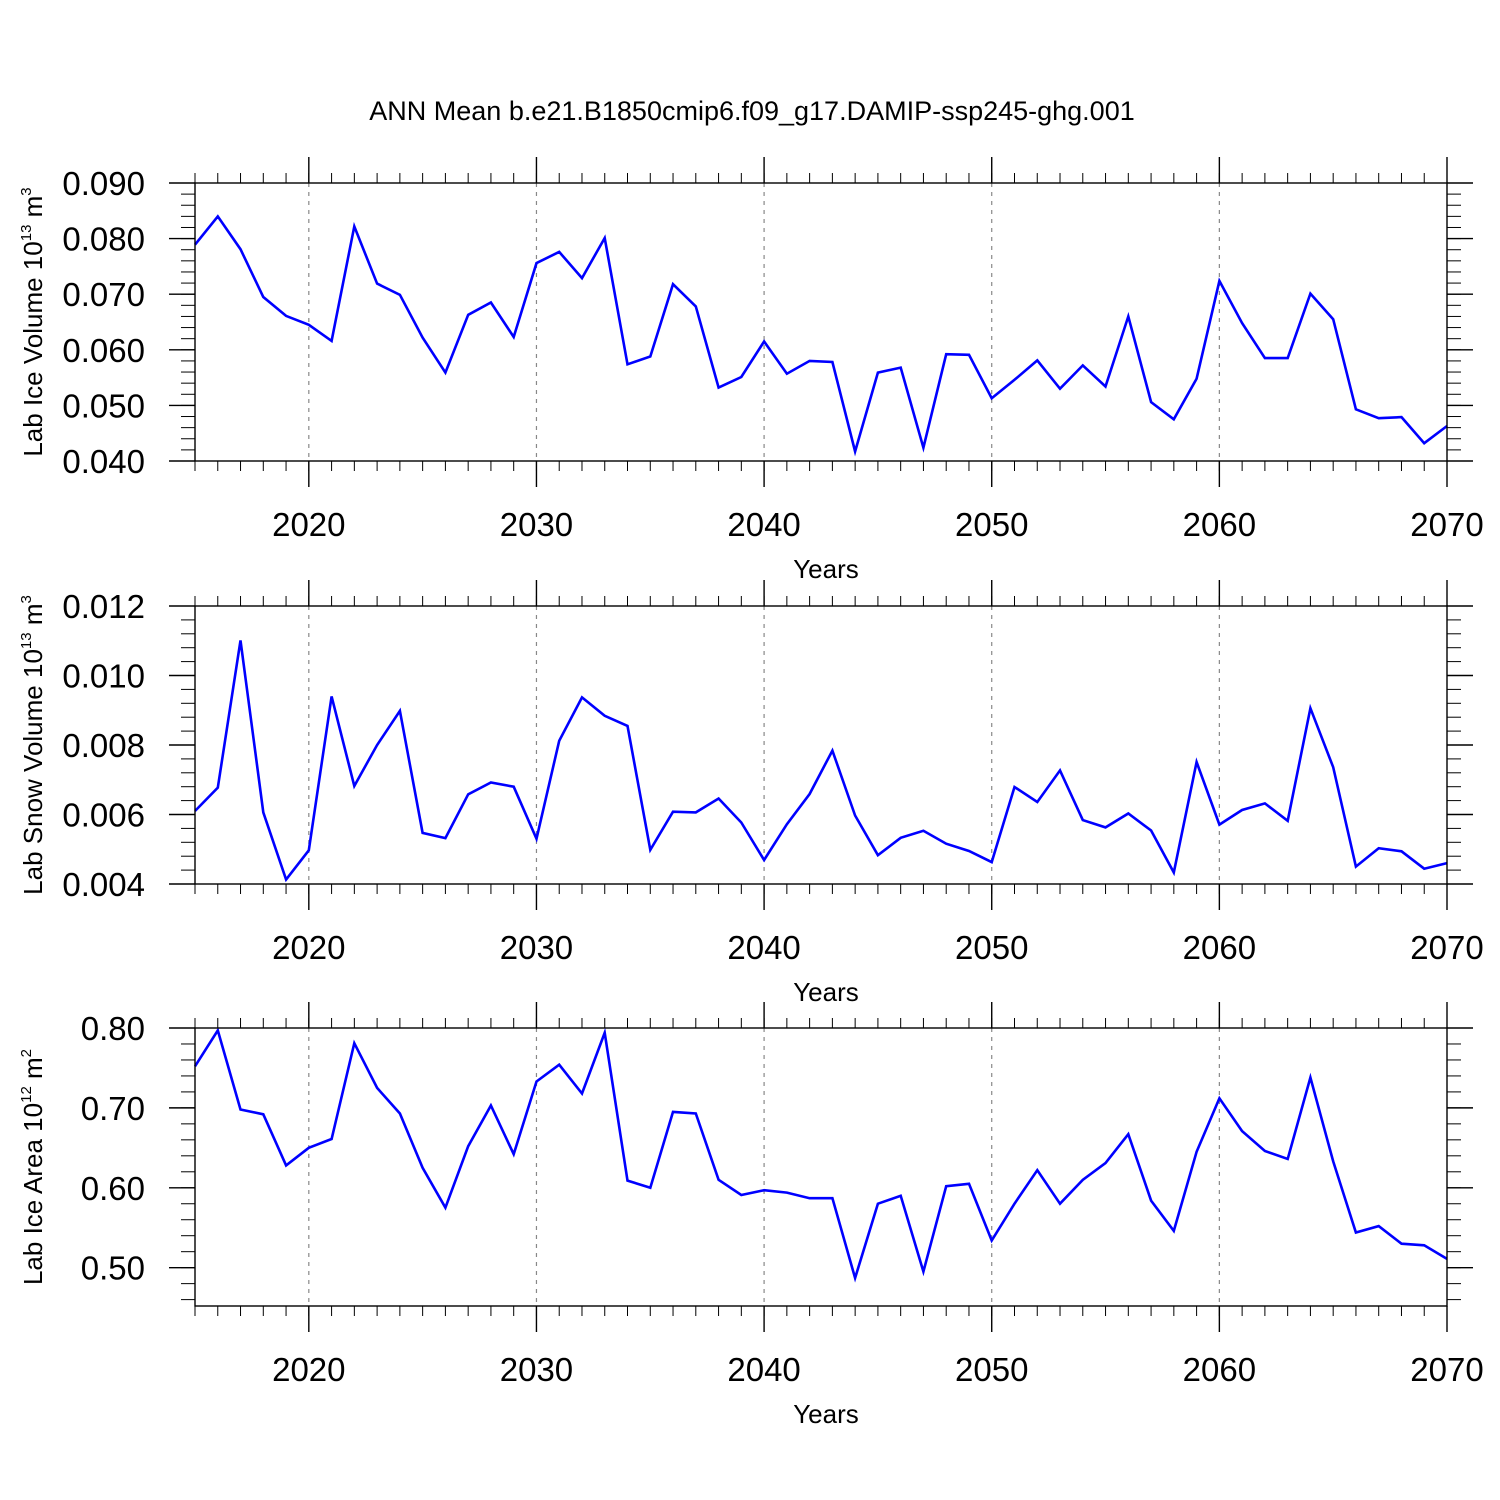  Describe the element at coordinates (103, 676) in the screenshot. I see `y-tick-label: 0.010` at that location.